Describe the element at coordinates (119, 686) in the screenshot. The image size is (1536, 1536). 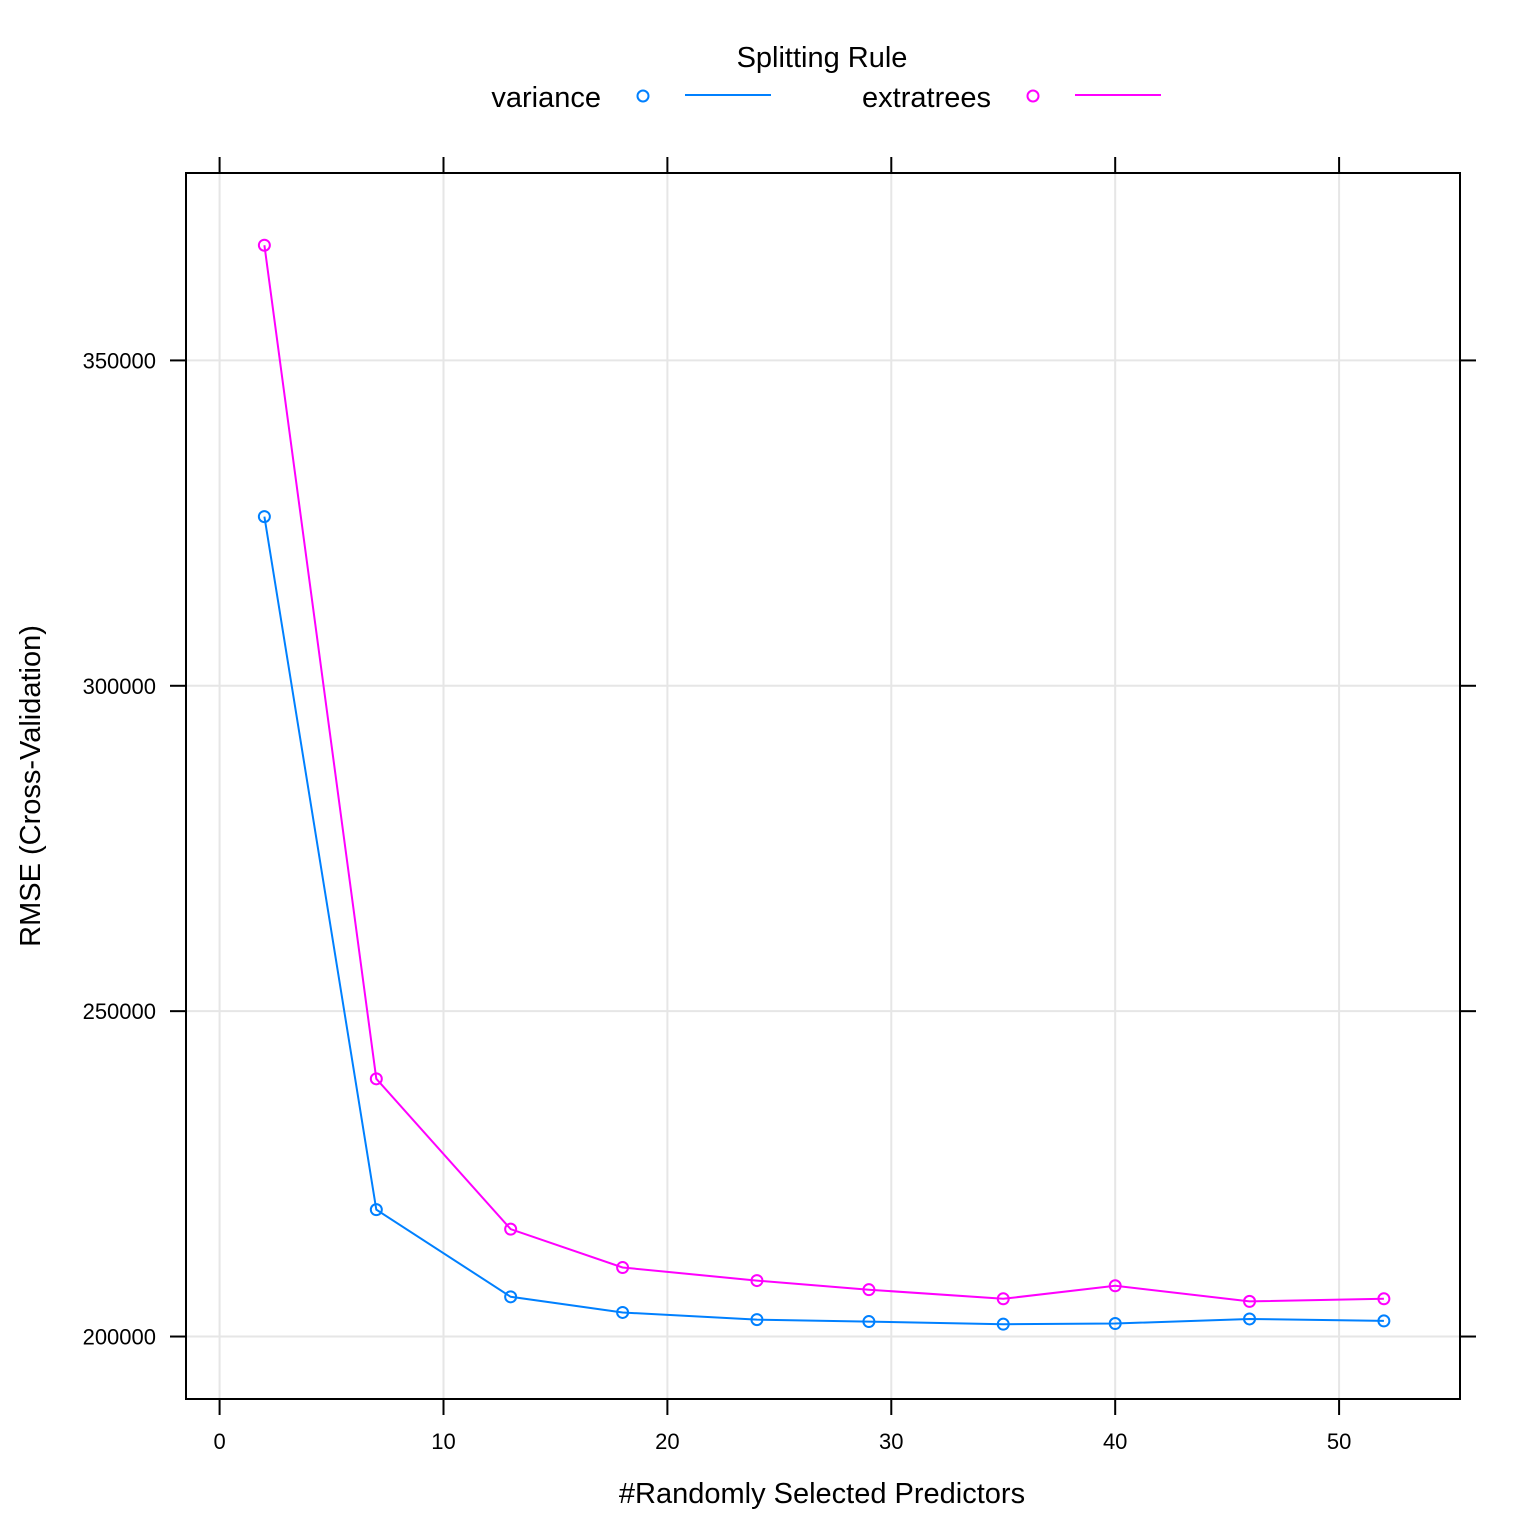
I see `y-tick-label: 300000` at that location.